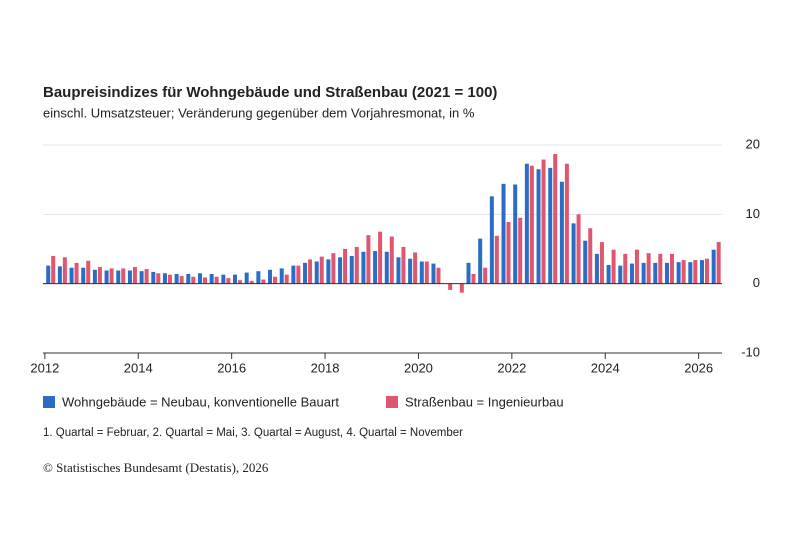  What do you see at coordinates (698, 367) in the screenshot?
I see `x-tick-label: 2026` at bounding box center [698, 367].